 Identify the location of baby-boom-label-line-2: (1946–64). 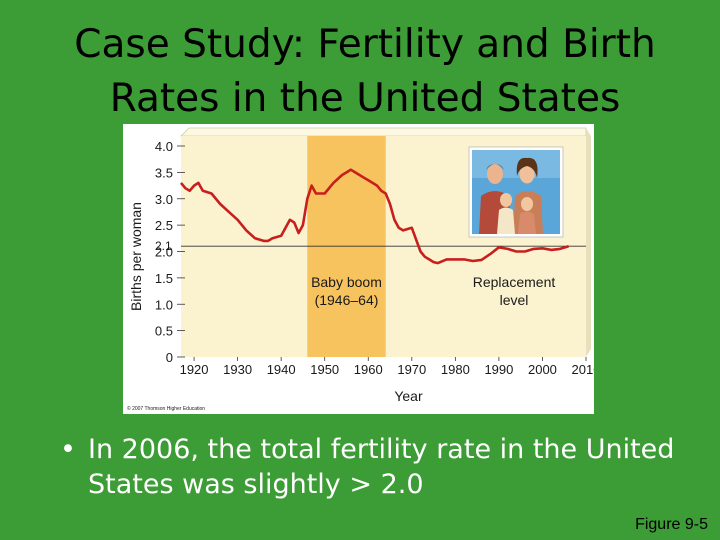
(347, 300).